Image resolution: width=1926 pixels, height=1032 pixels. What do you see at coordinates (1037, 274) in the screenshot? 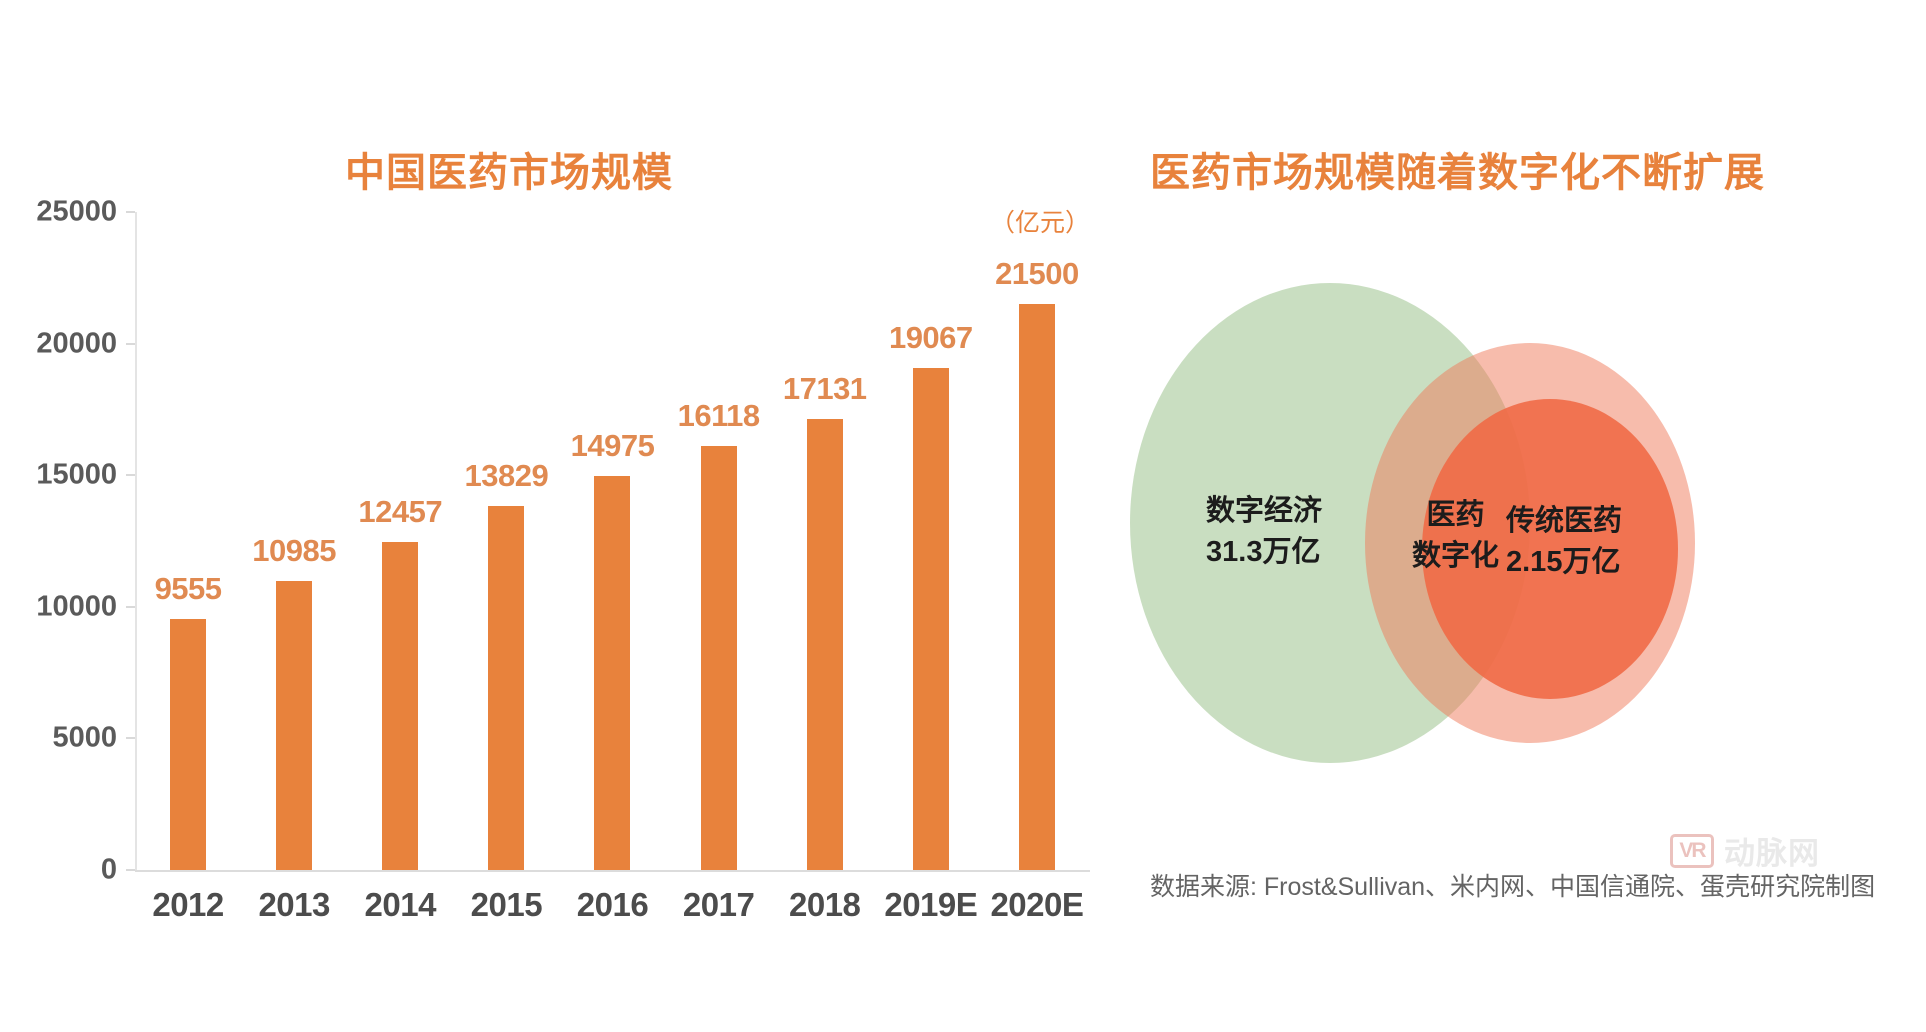
I see `bar-value-label: 21500` at bounding box center [1037, 274].